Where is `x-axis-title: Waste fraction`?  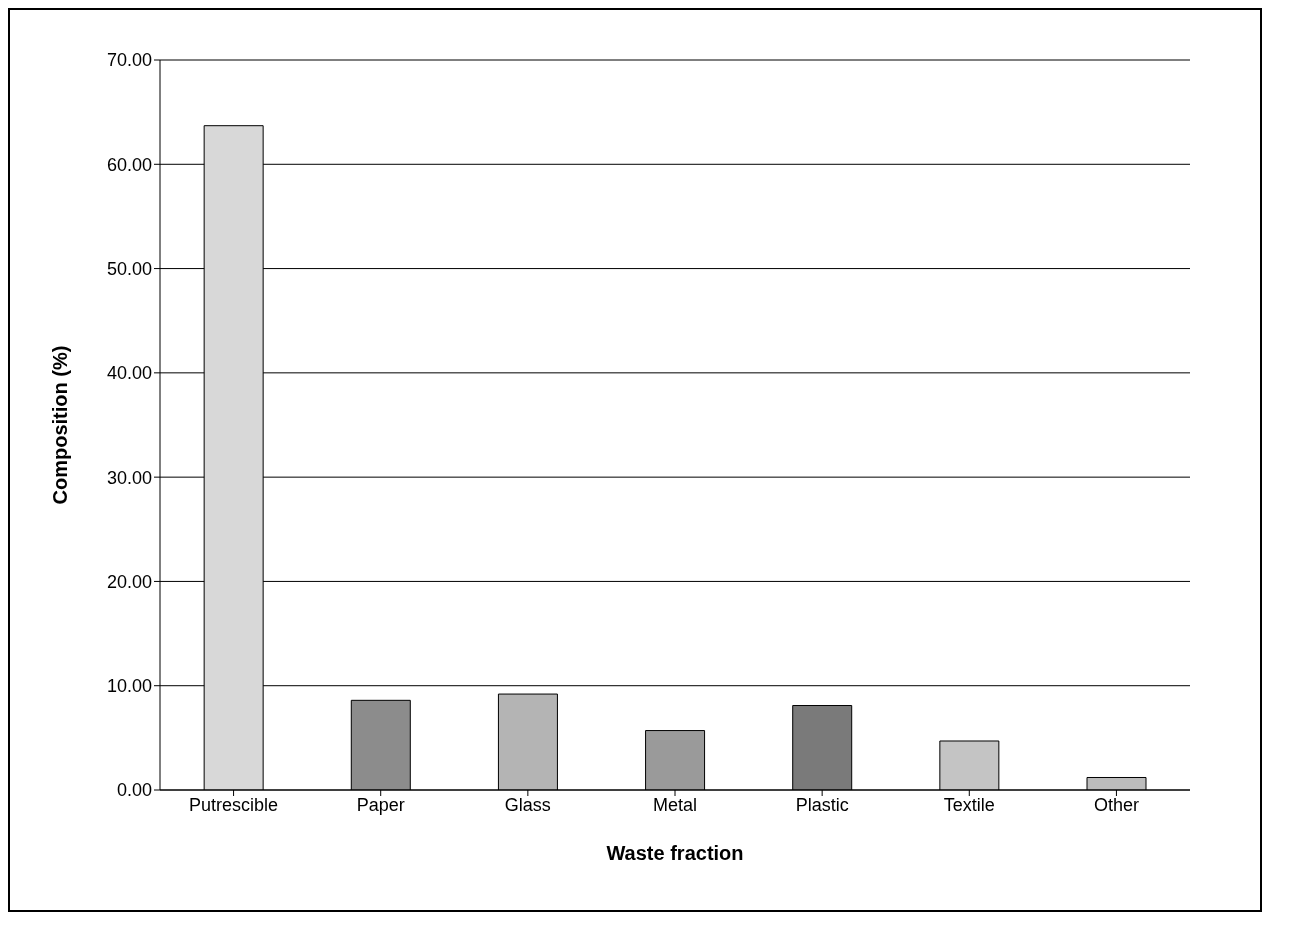 x-axis-title: Waste fraction is located at coordinates (675, 853).